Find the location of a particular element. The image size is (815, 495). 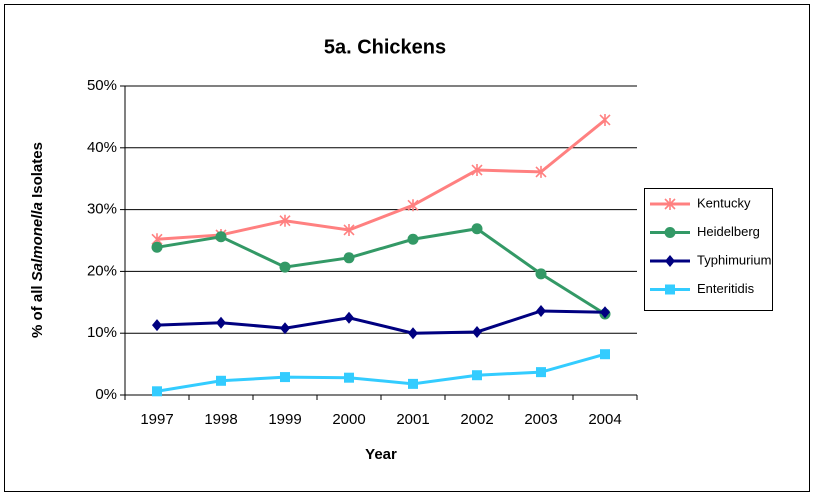

y-tick-label: 20% is located at coordinates (102, 270).